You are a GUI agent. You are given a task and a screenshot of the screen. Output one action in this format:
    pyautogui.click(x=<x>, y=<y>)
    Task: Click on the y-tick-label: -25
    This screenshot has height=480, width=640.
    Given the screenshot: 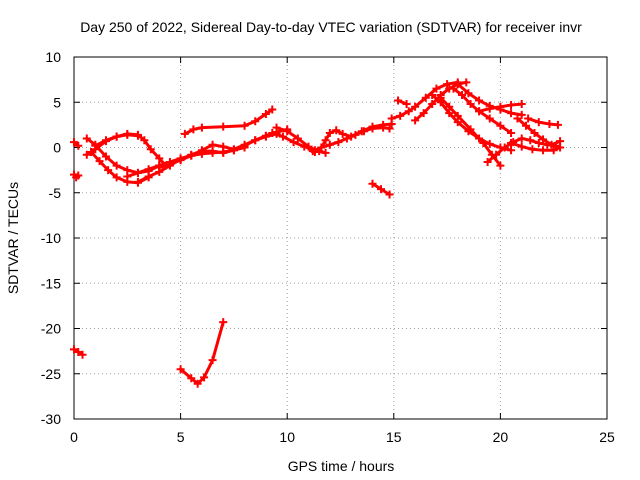 What is the action you would take?
    pyautogui.click(x=51, y=374)
    